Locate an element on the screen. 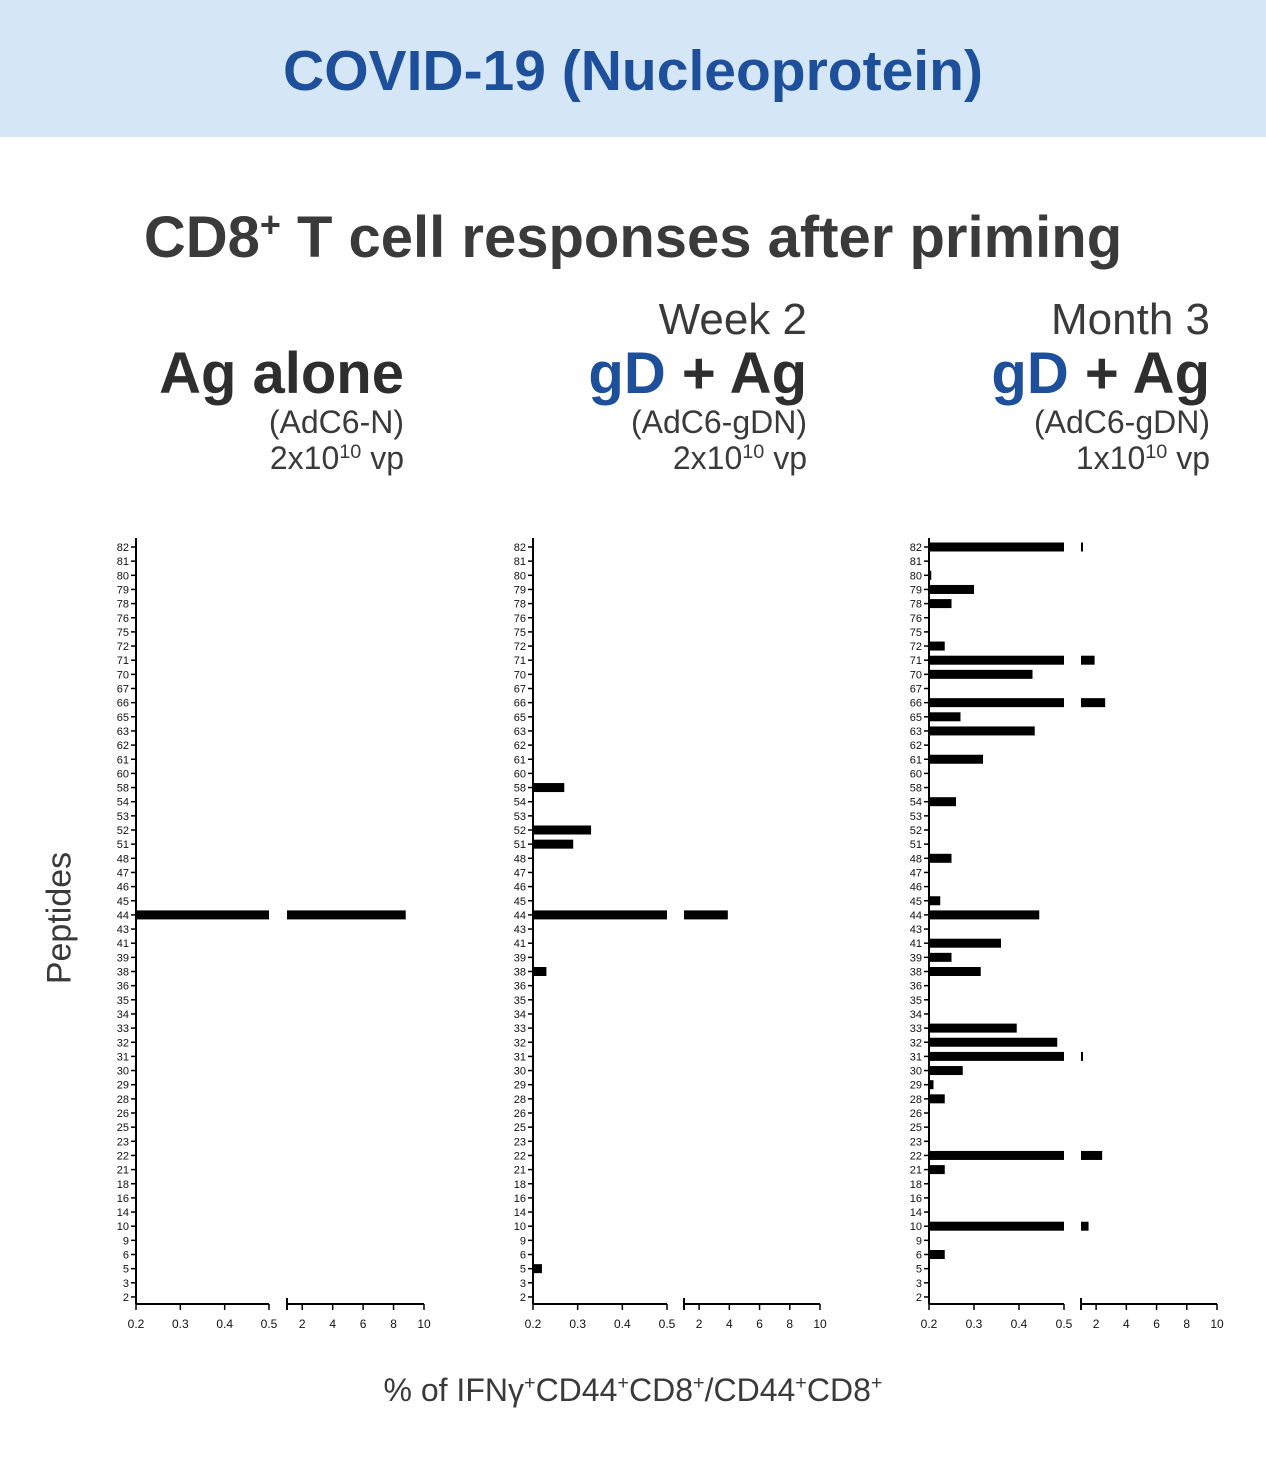 The image size is (1266, 1479). y-tick-label: 76 is located at coordinates (520, 619).